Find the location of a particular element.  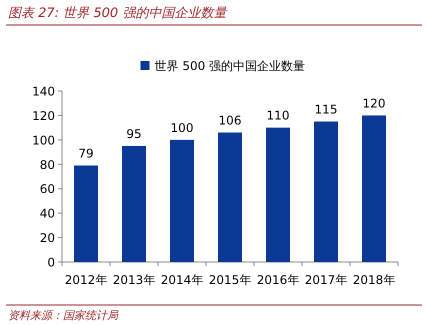

data-label: 120 is located at coordinates (374, 103).